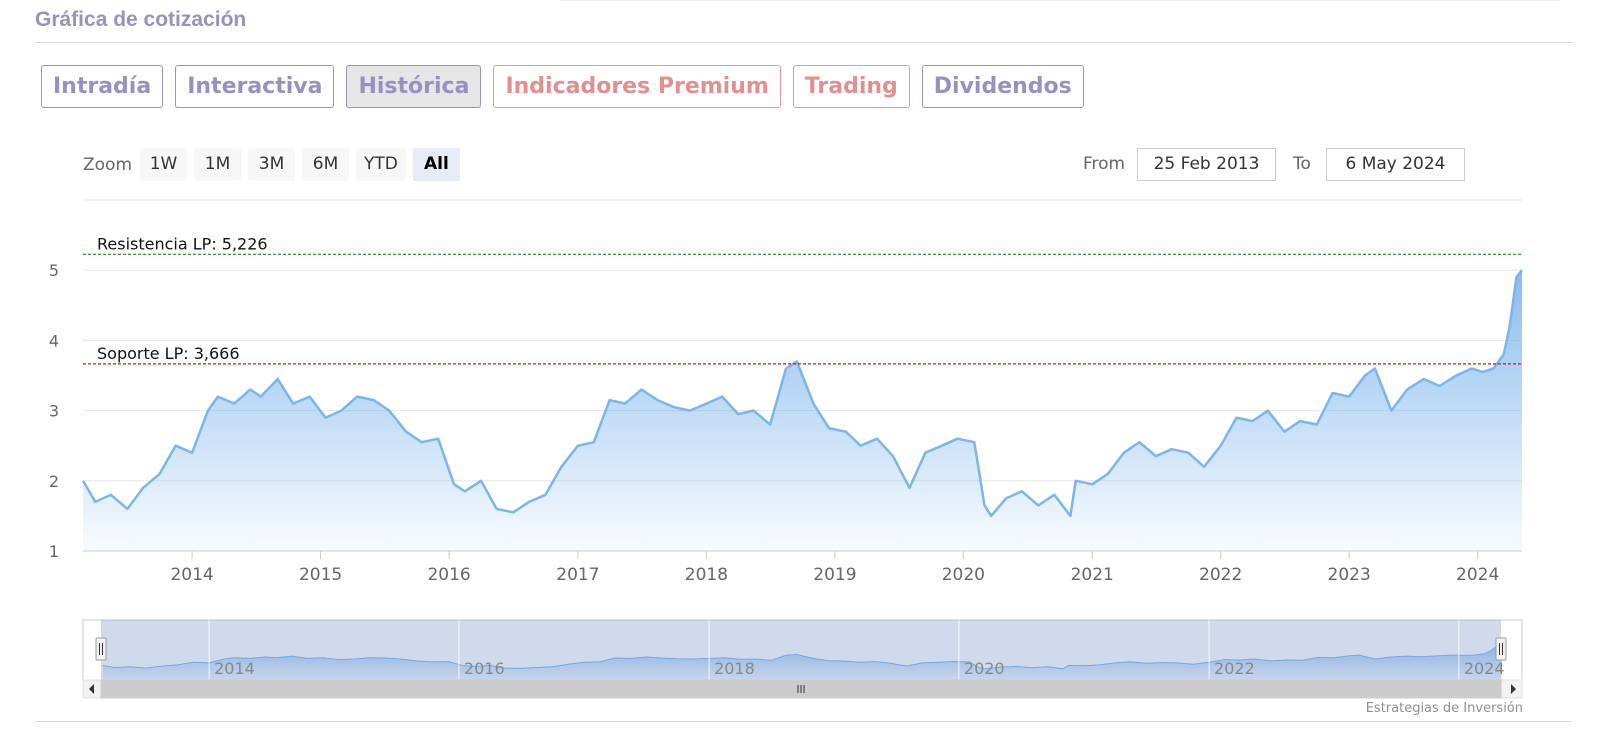  What do you see at coordinates (1484, 668) in the screenshot?
I see `navigator-label: 2024` at bounding box center [1484, 668].